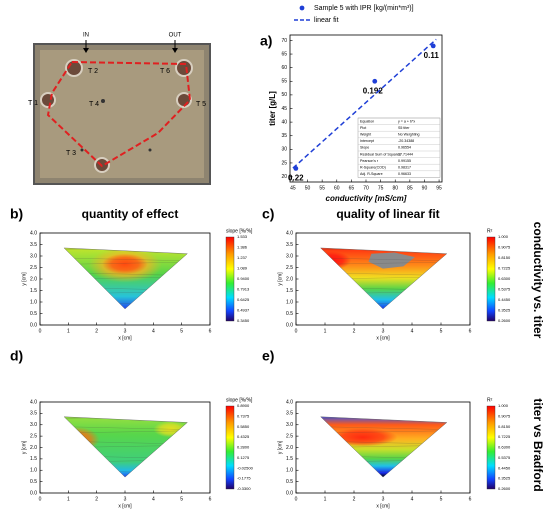 This screenshot has height=511, width=550. What do you see at coordinates (425, 188) in the screenshot?
I see `x-tick-label: 90` at bounding box center [425, 188].